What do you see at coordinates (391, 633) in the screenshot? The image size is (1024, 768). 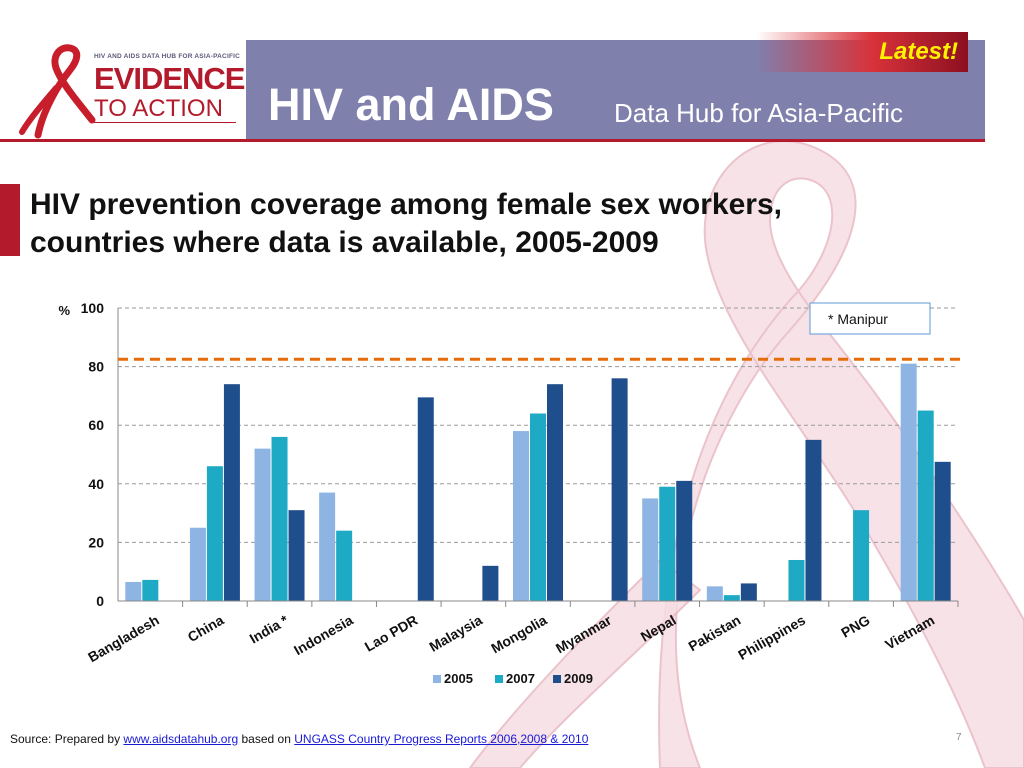 I see `x-tick-label: Lao PDR` at bounding box center [391, 633].